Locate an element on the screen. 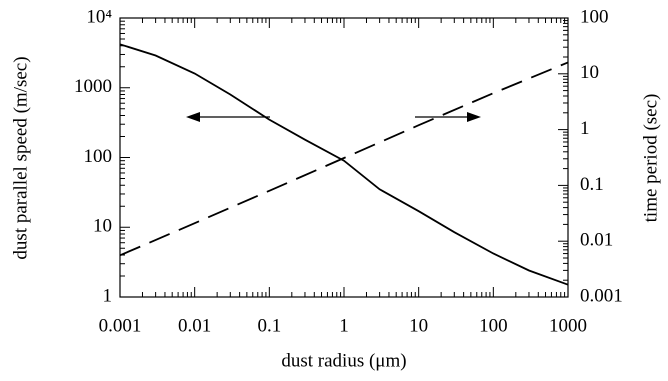  y-tick-label: 1 is located at coordinates (108, 295).